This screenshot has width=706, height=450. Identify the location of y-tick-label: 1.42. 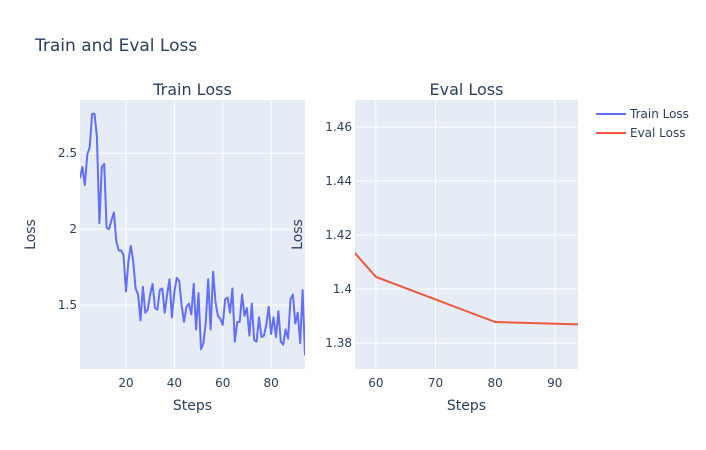
(338, 235).